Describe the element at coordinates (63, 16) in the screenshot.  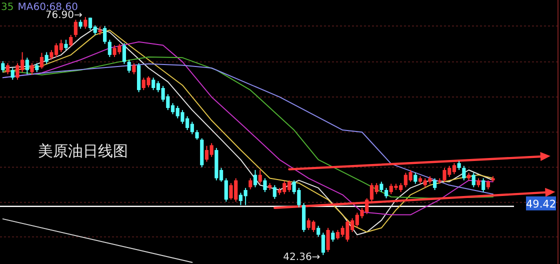
I see `annotation: 76.90→` at that location.